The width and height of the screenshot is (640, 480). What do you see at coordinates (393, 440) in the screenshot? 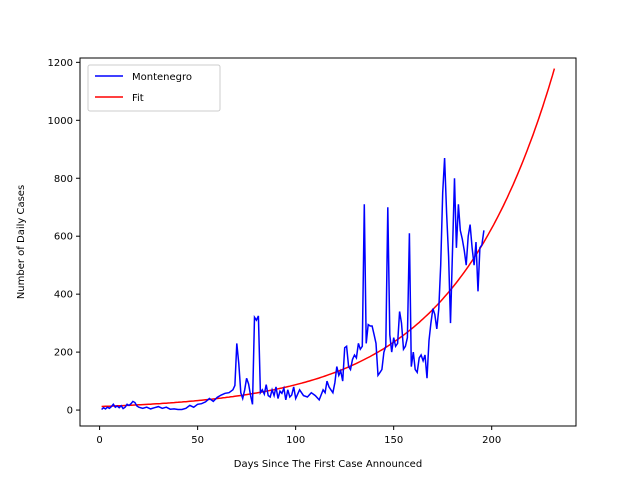
I see `x-tick-label: 150` at bounding box center [393, 440].